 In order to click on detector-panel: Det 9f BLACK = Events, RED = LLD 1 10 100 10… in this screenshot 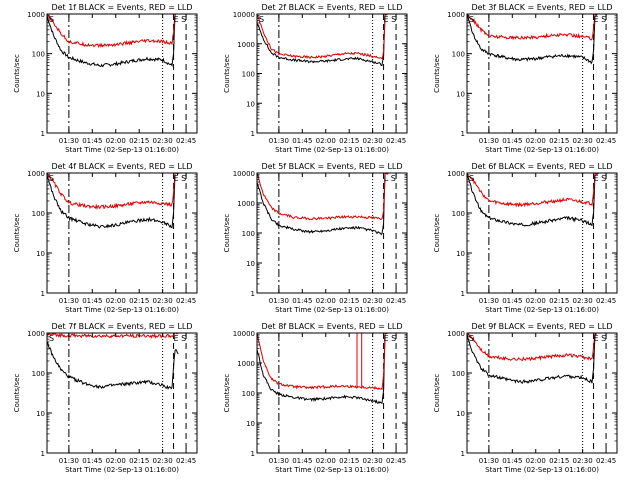, I will do `click(525, 398)`.